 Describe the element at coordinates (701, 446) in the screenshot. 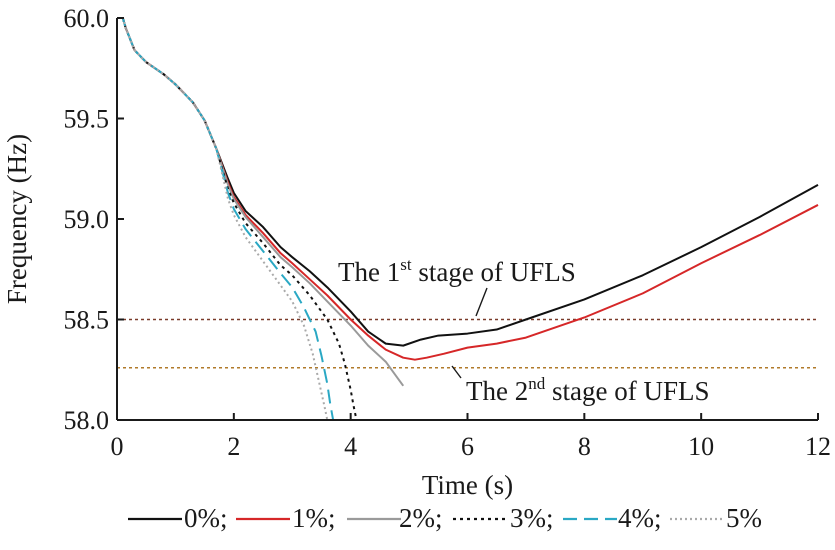

I see `x-tick-label: 10` at that location.